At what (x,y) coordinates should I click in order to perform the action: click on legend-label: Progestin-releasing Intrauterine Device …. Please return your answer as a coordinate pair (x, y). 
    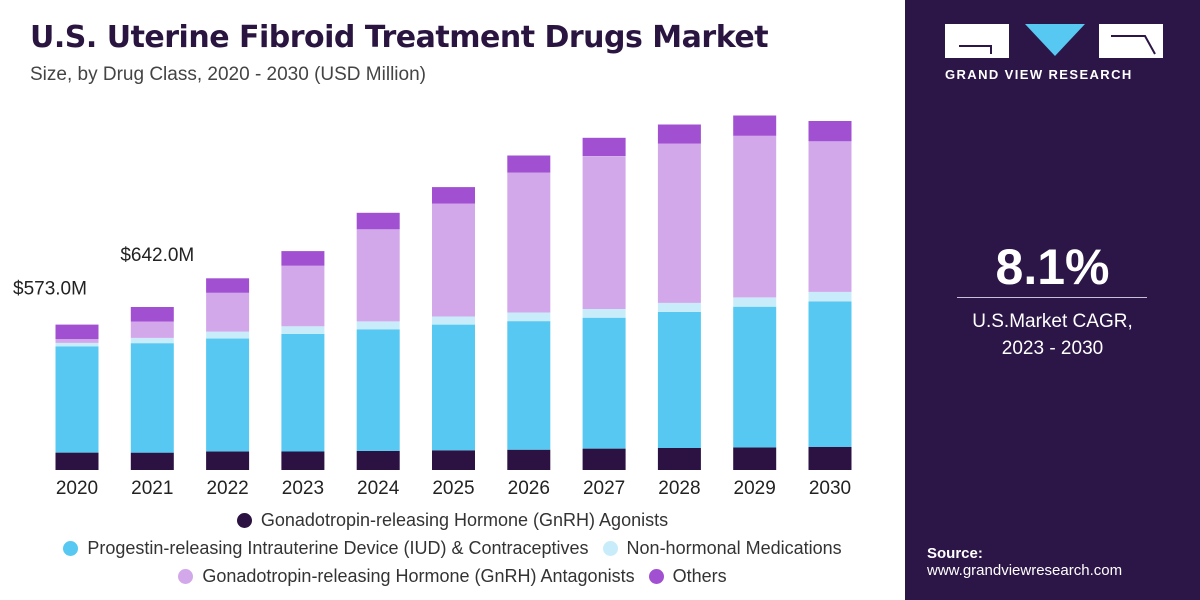
    Looking at the image, I should click on (338, 547).